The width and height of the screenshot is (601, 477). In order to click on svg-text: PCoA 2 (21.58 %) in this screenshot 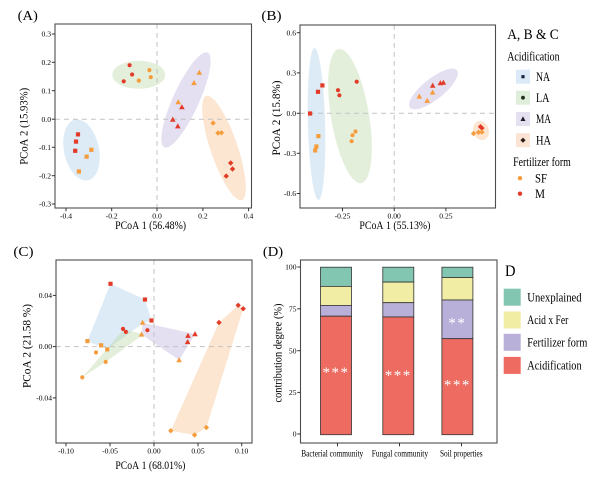, I will do `click(28, 346)`.